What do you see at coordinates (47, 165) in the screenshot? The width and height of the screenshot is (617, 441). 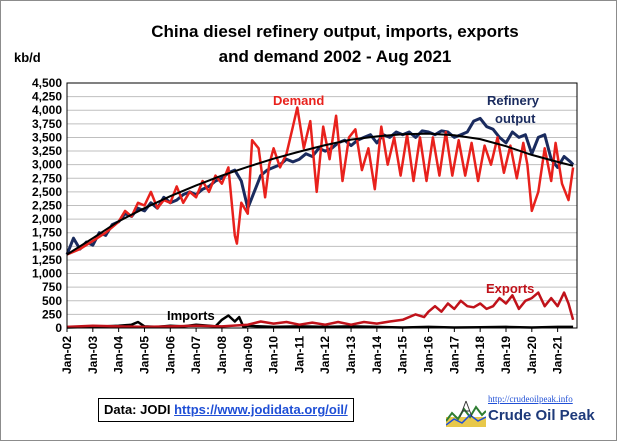 I see `y-tick-label: 3,000` at bounding box center [47, 165].